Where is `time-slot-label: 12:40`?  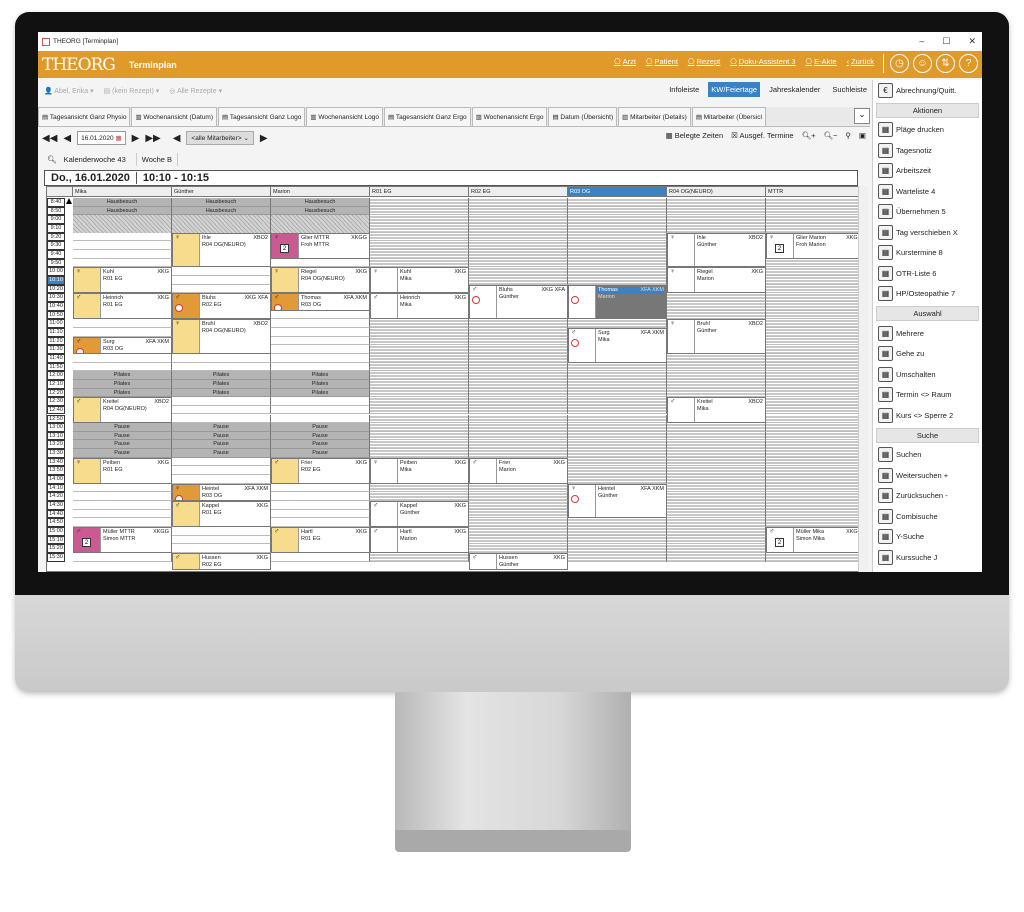 time-slot-label: 12:40 is located at coordinates (56, 410).